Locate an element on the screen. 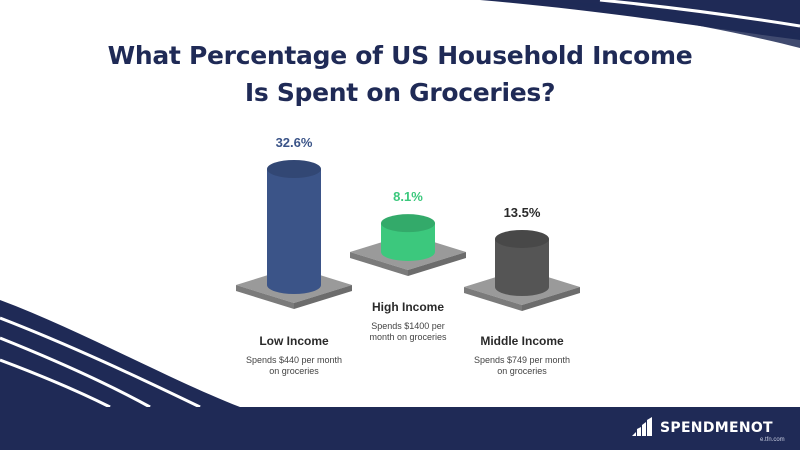 The image size is (800, 450). category-label-high-income: High Income is located at coordinates (407, 307).